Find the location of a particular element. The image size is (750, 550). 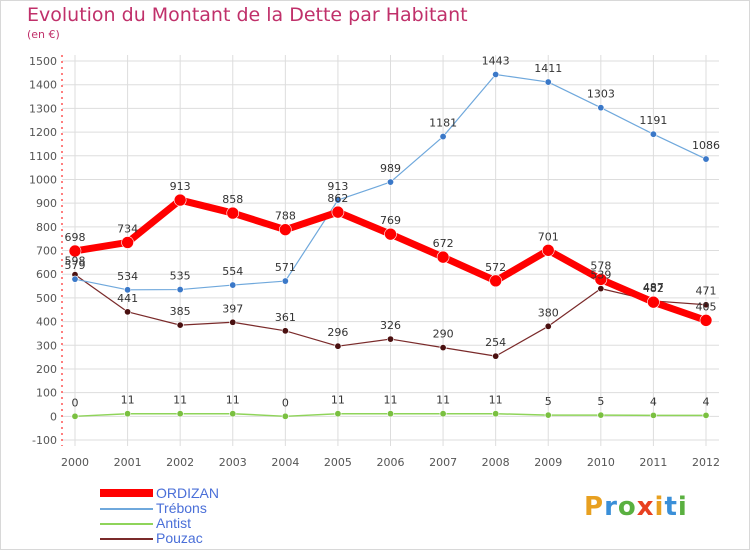

data-label-pouzac: 290 is located at coordinates (443, 334).